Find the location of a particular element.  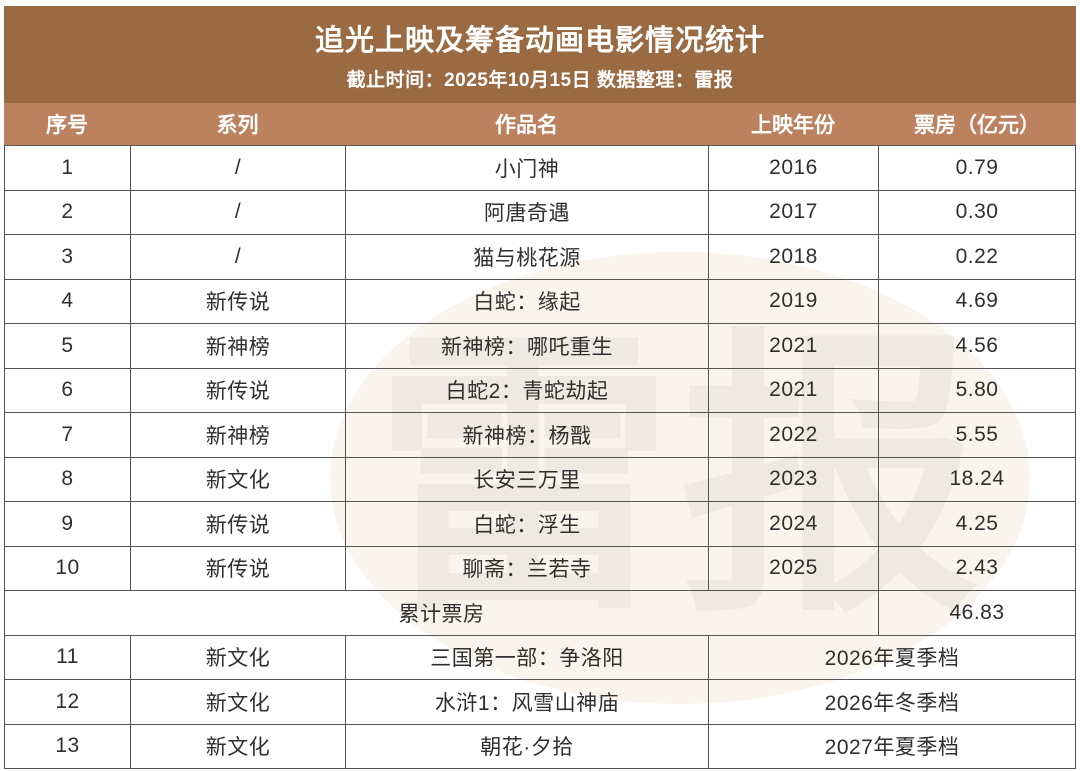

cell-title: 新神榜：杨戬 is located at coordinates (527, 435).